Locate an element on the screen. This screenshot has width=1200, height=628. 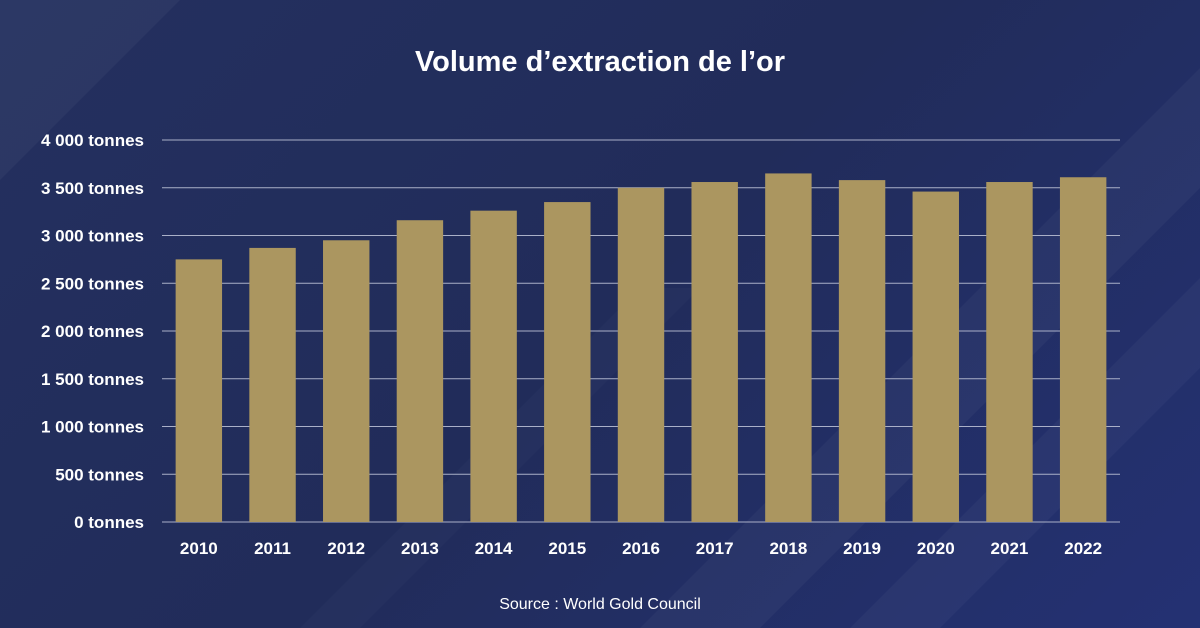
bar-2012 is located at coordinates (346, 381).